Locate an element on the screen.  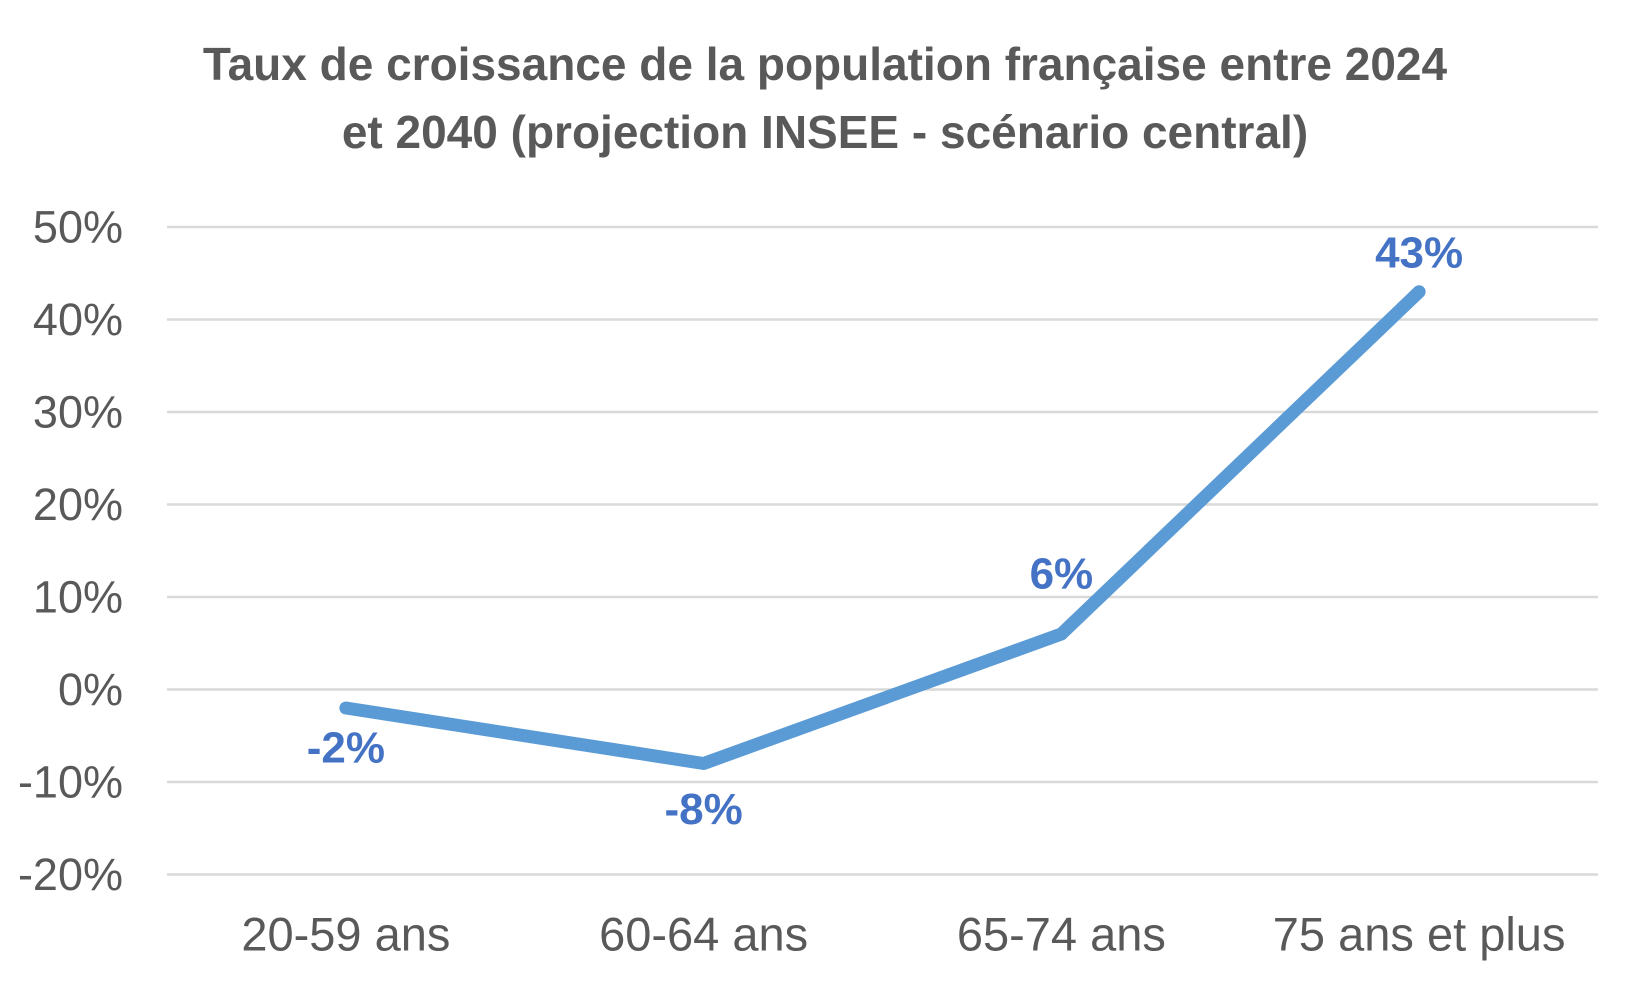
y-axis-tick-label: 30% is located at coordinates (78, 412).